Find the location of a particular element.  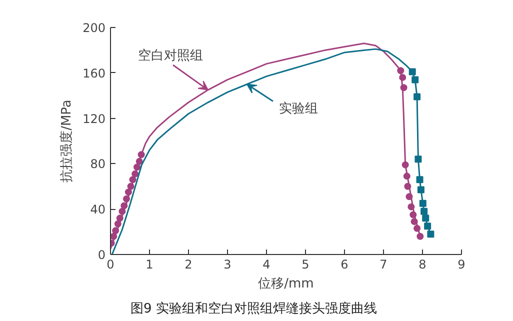

y-axis-title: 抗拉强度/MPa is located at coordinates (66, 141).